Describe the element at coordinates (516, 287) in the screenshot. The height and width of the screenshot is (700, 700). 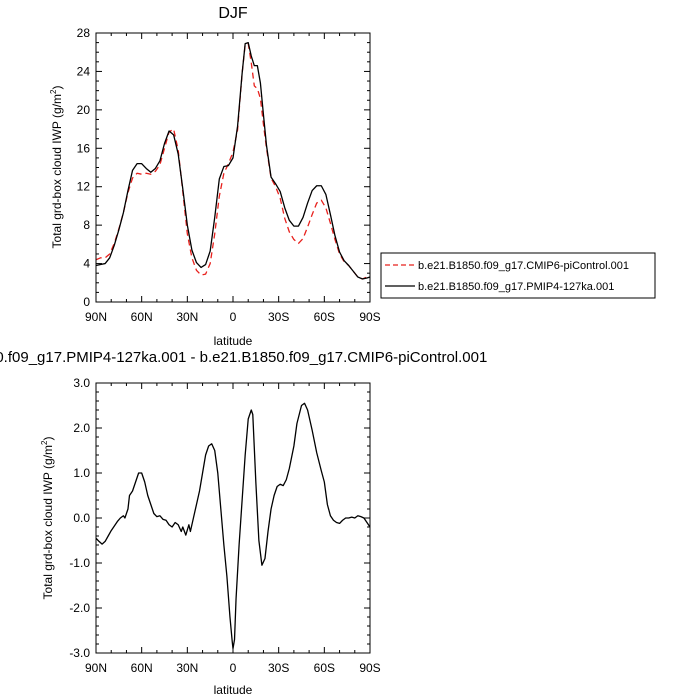
I see `legend-label-127ka: b.e21.B1850.f09_g17.PMIP4-127ka.001` at that location.